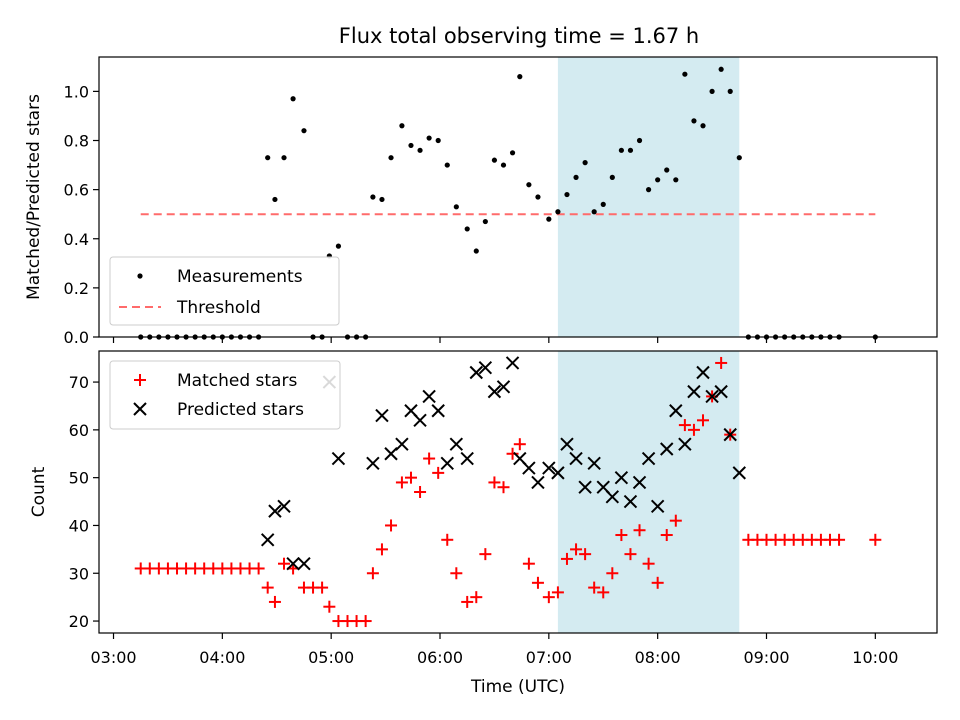  Describe the element at coordinates (81, 214) in the screenshot. I see `ratio-y-ticks: 0.0 0.2 0.4 0.6 0.8 1.0` at that location.